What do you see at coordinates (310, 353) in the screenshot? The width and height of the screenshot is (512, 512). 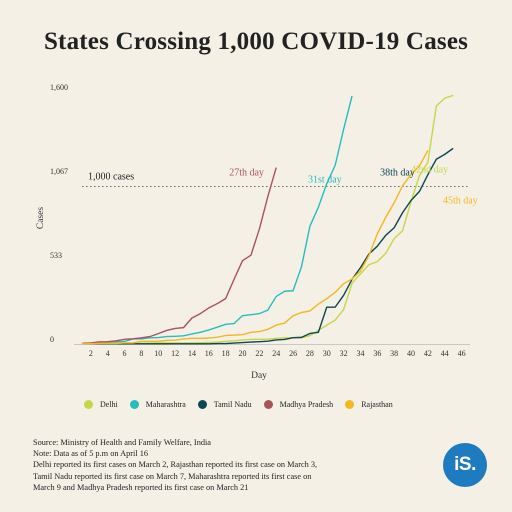 I see `x-tick-label: 28` at bounding box center [310, 353].